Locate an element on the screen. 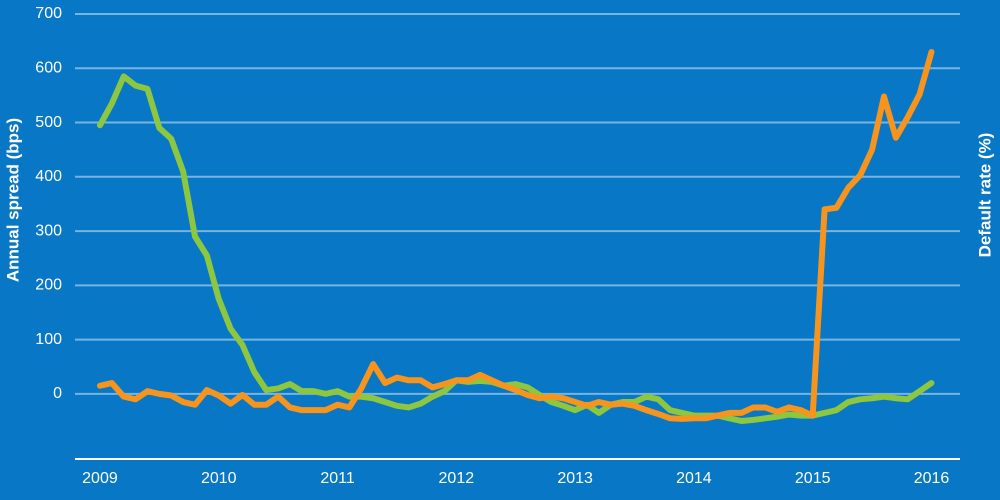  y-tick-label: 400 is located at coordinates (48, 176).